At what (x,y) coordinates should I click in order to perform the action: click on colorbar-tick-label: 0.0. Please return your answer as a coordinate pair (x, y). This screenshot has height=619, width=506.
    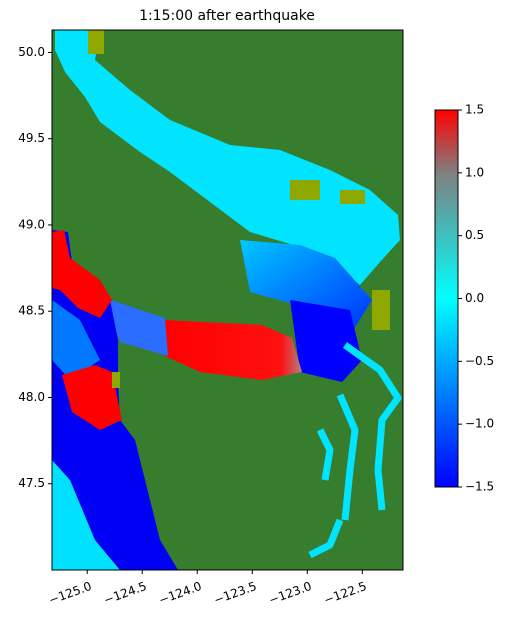
    Looking at the image, I should click on (474, 298).